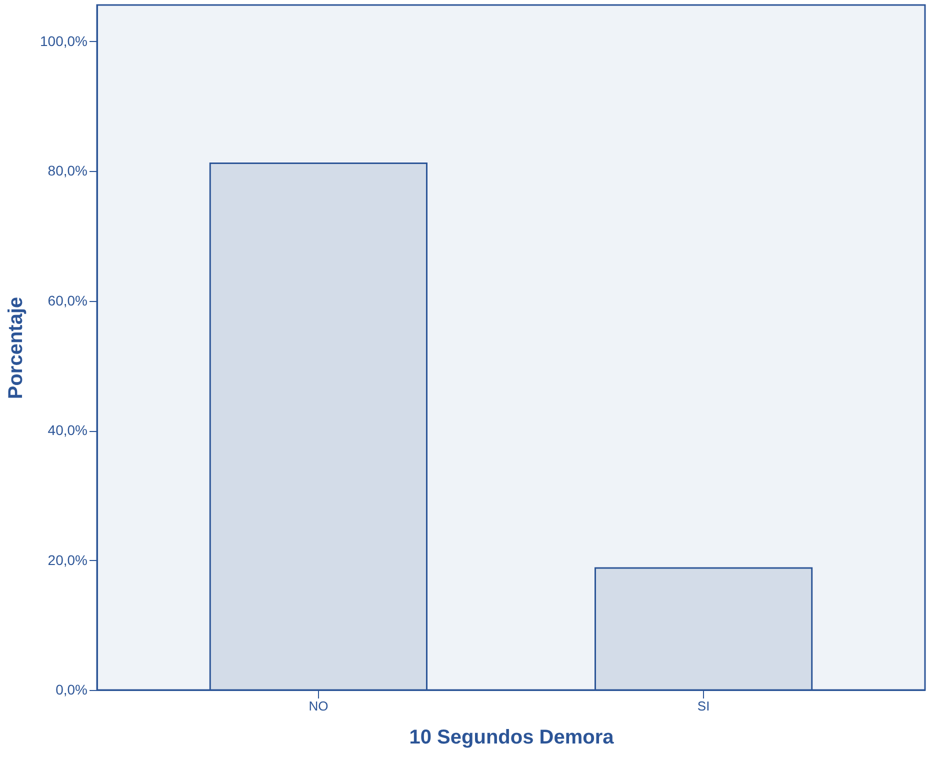  What do you see at coordinates (68, 300) in the screenshot?
I see `y-tick-label: 60,0%` at bounding box center [68, 300].